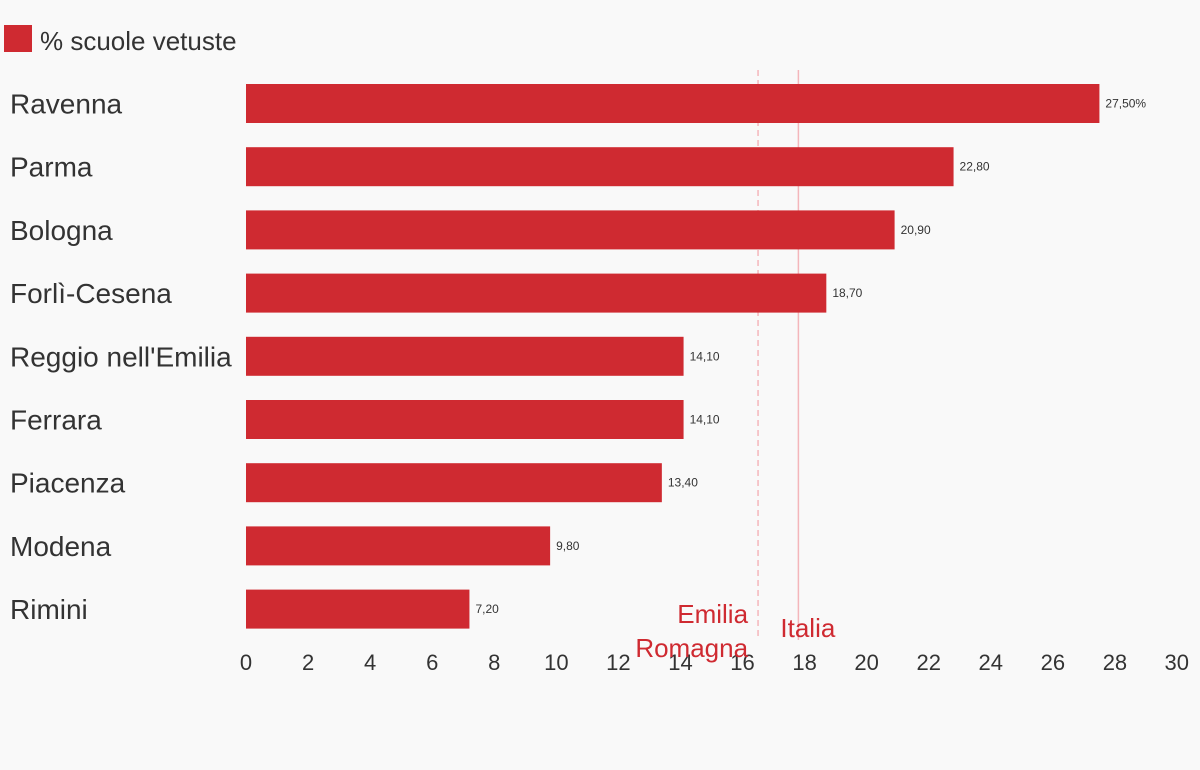  What do you see at coordinates (991, 662) in the screenshot?
I see `x-tick-label: 24` at bounding box center [991, 662].